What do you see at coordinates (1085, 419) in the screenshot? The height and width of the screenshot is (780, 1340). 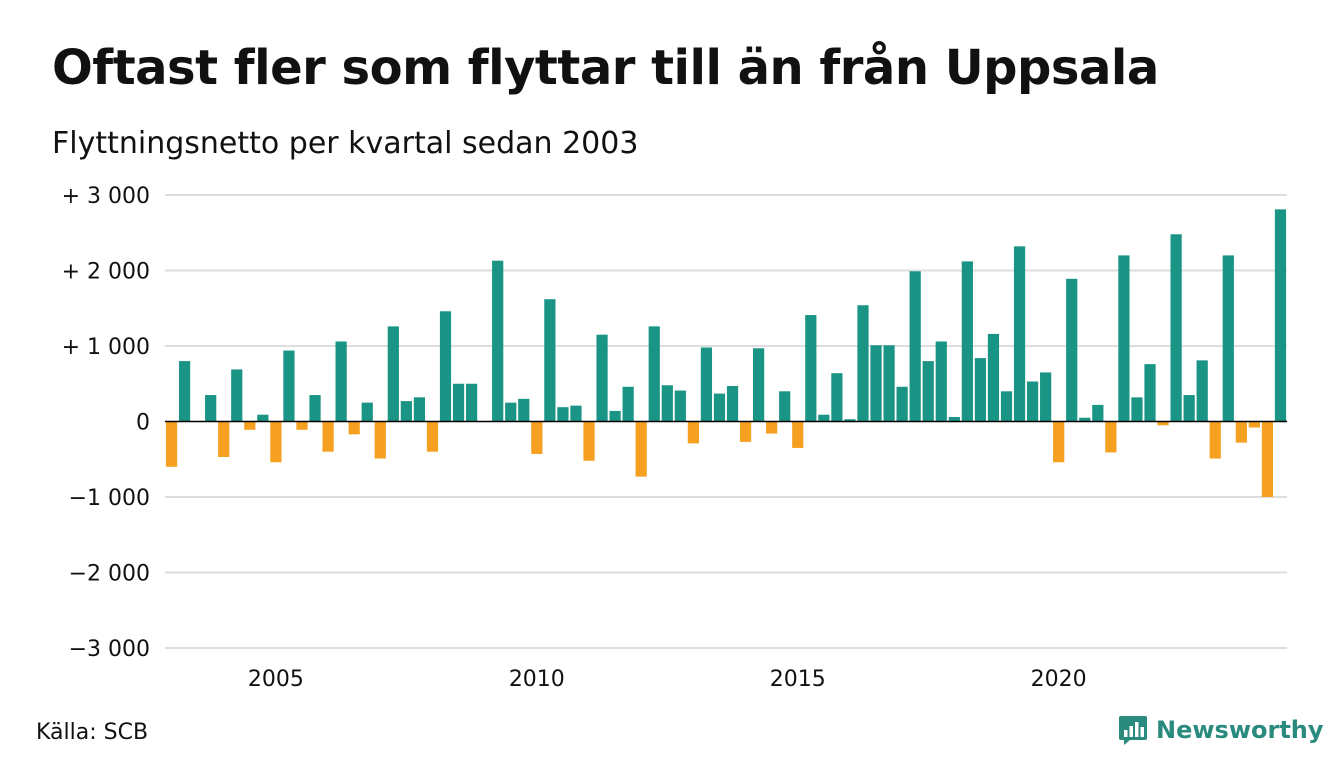 I see `bar: 2020 Q3: 50` at bounding box center [1085, 419].